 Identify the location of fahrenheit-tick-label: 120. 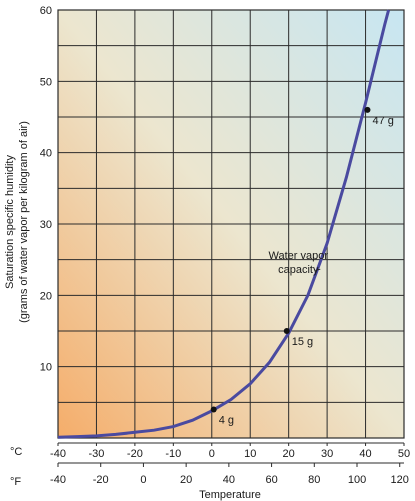
(400, 480).